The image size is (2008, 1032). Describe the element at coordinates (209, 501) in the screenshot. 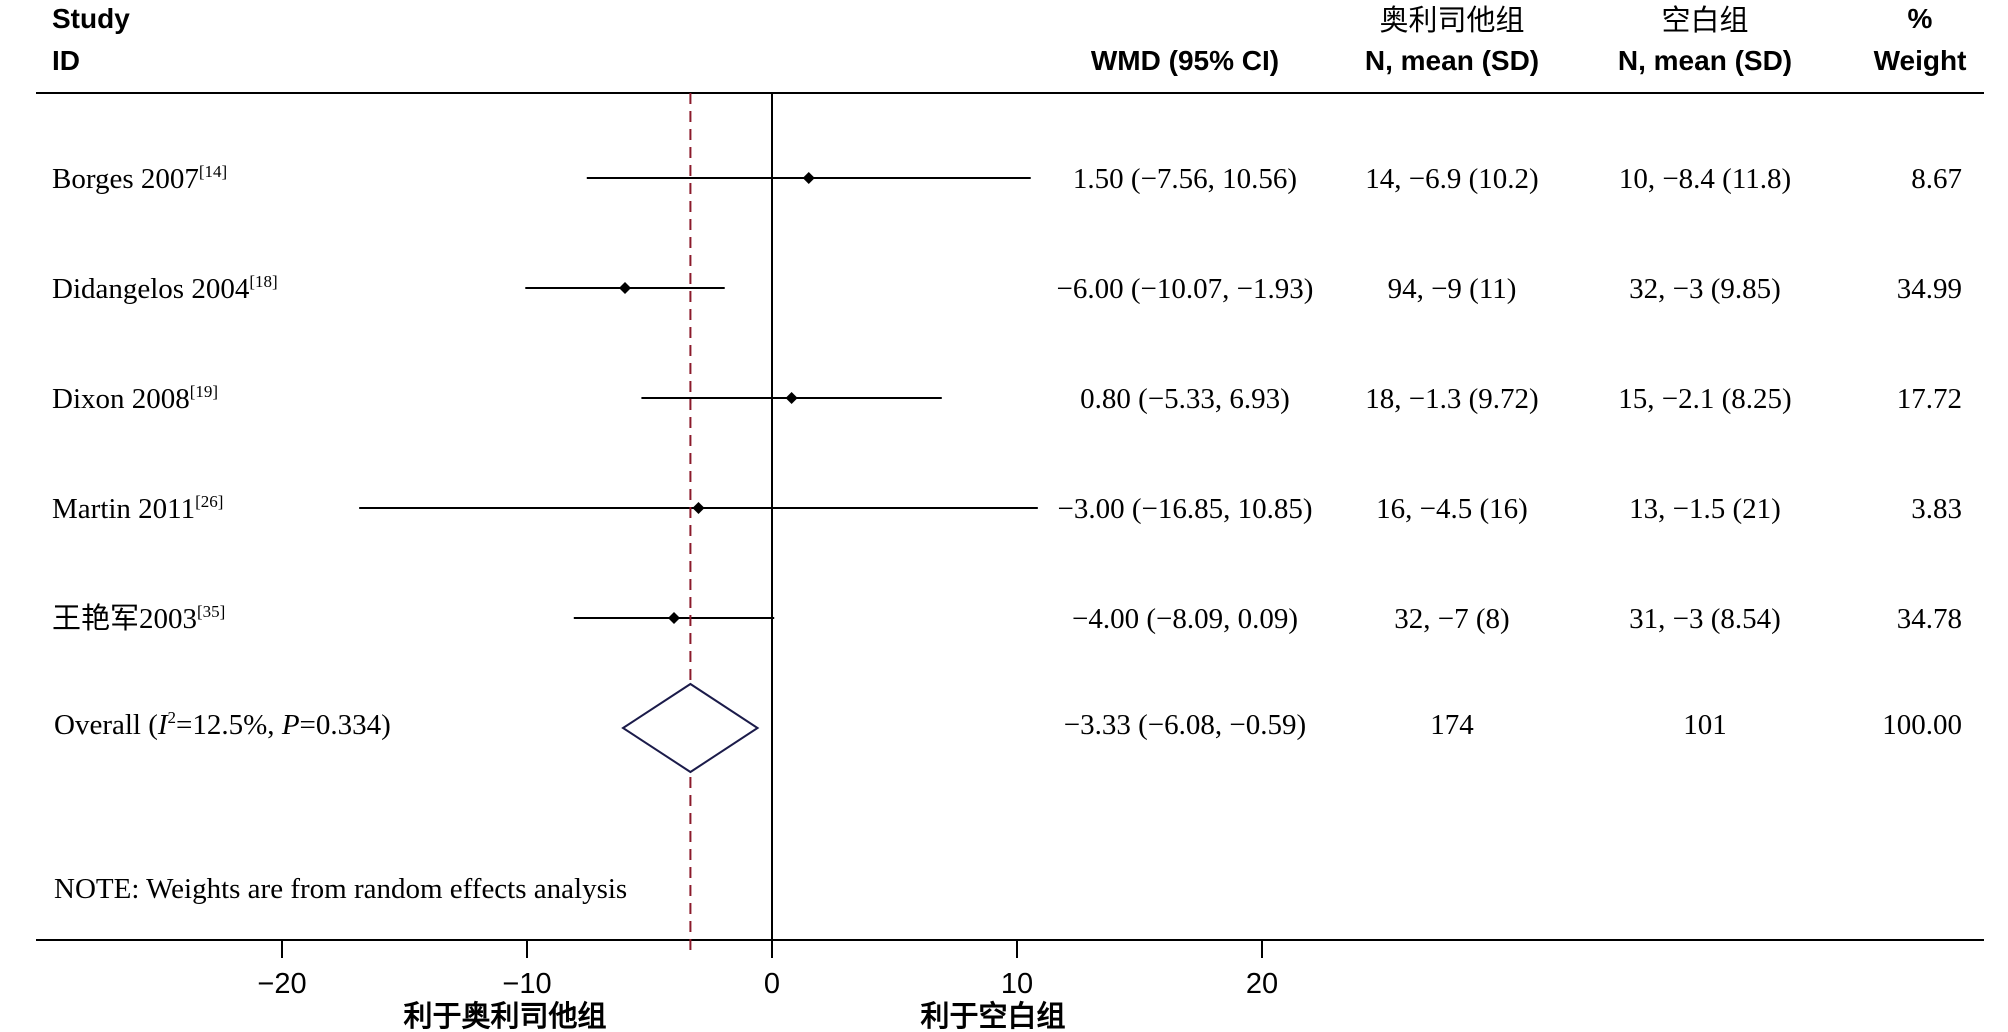

I see `study-ref: [26]` at that location.